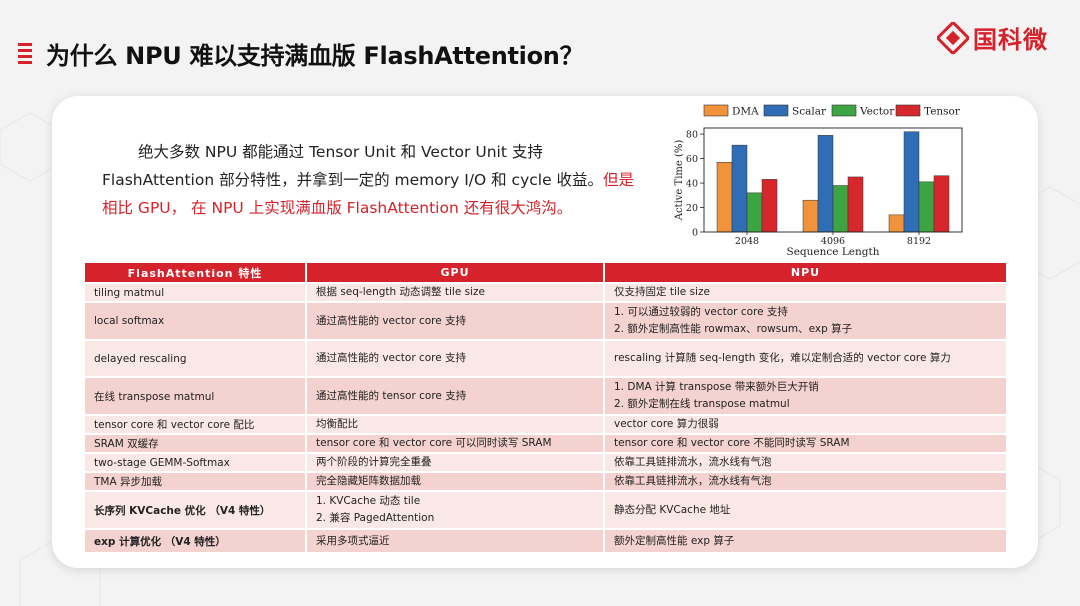 The width and height of the screenshot is (1080, 606). What do you see at coordinates (733, 329) in the screenshot?
I see `cell-npu-line: 2. 额外定制高性能 rowmax、rowsum、exp 算子` at bounding box center [733, 329].